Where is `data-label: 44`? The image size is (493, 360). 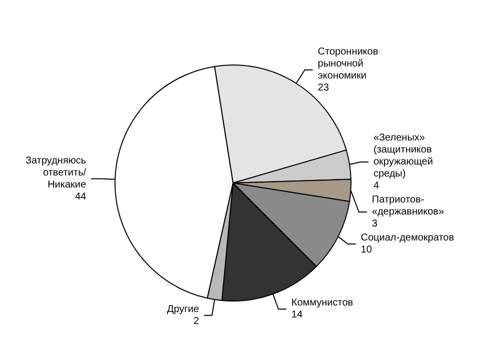
data-label: 44 is located at coordinates (80, 196).